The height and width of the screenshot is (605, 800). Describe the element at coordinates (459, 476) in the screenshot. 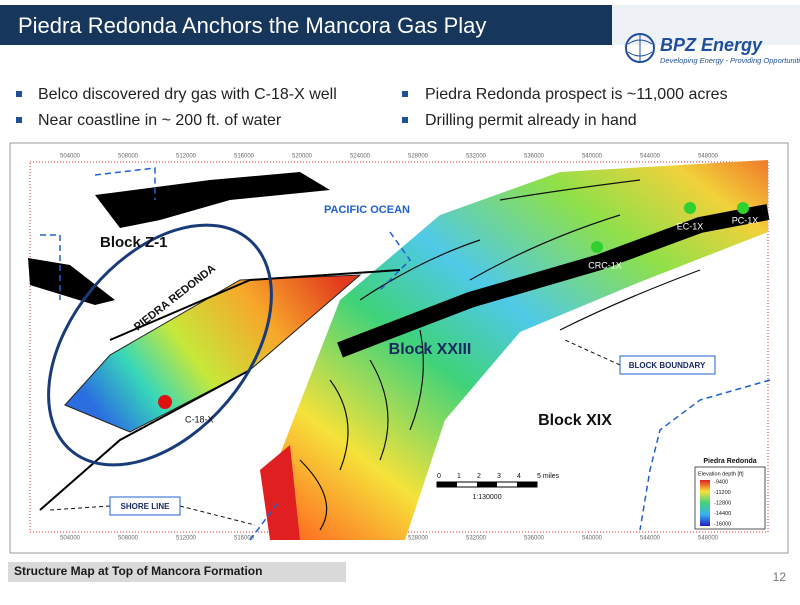

I see `scale-label: 1` at that location.